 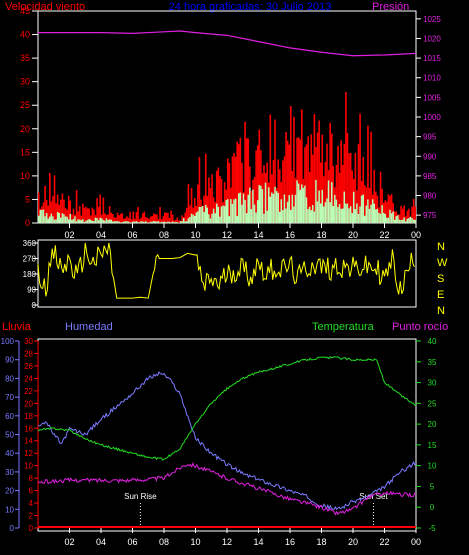 What do you see at coordinates (384, 542) in the screenshot?
I see `temperature-time-tick-label: 22` at bounding box center [384, 542].